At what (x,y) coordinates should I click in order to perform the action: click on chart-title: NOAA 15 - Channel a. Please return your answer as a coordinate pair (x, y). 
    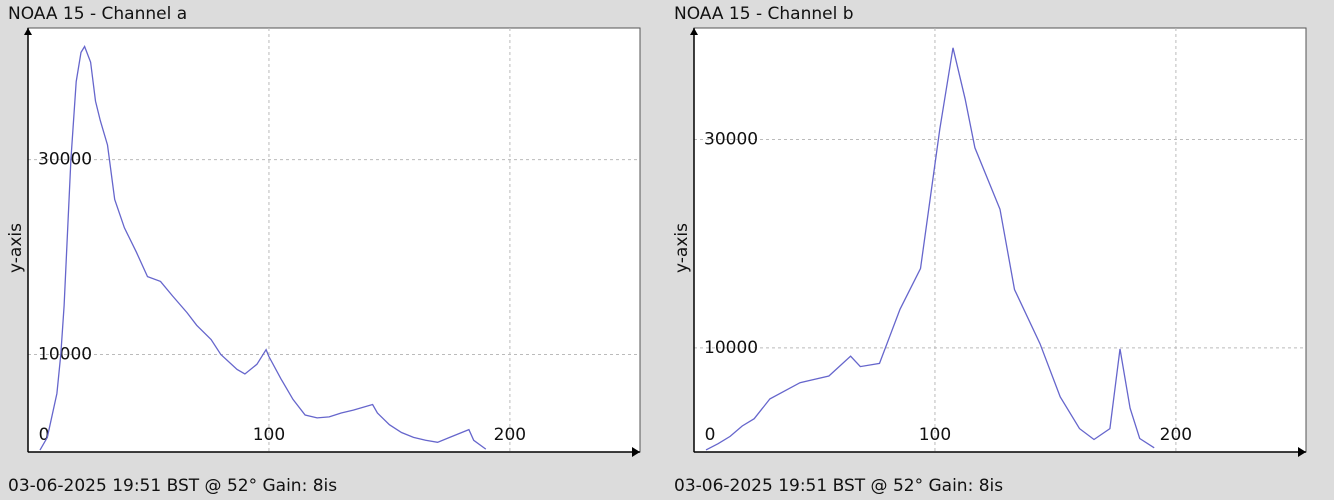
    Looking at the image, I should click on (97, 14).